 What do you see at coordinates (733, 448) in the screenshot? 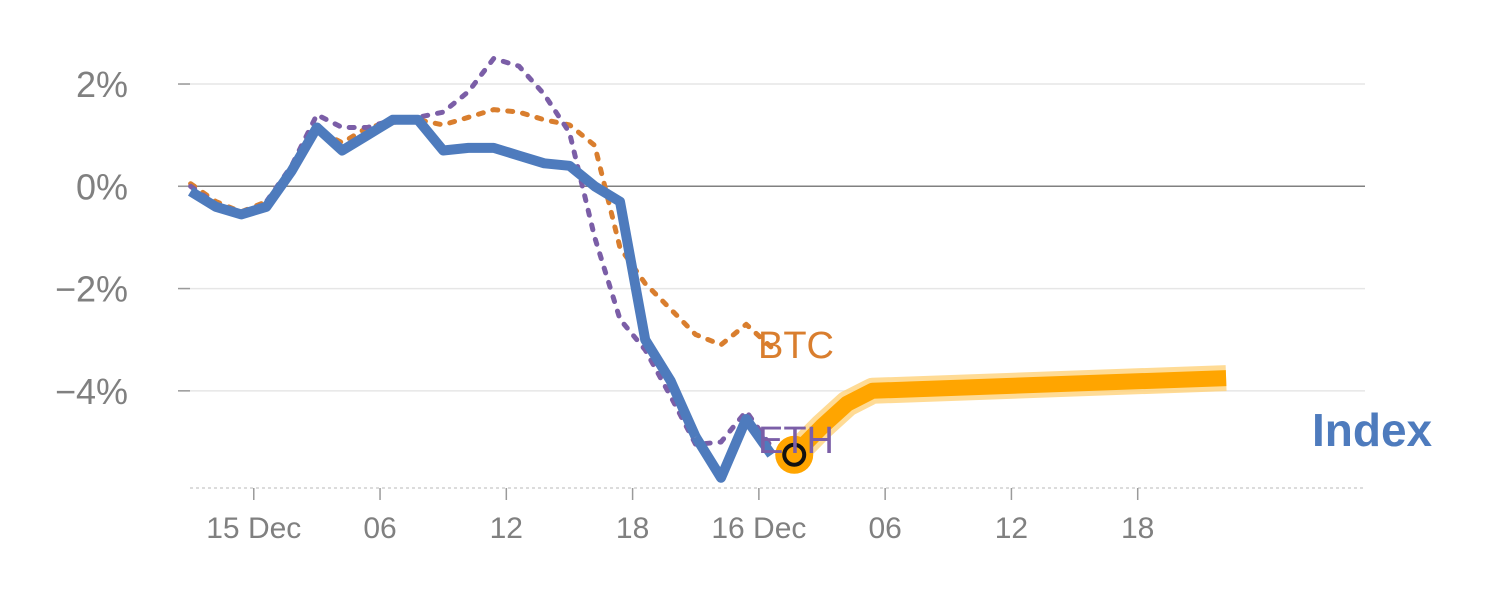
I see `index-series-line` at bounding box center [733, 448].